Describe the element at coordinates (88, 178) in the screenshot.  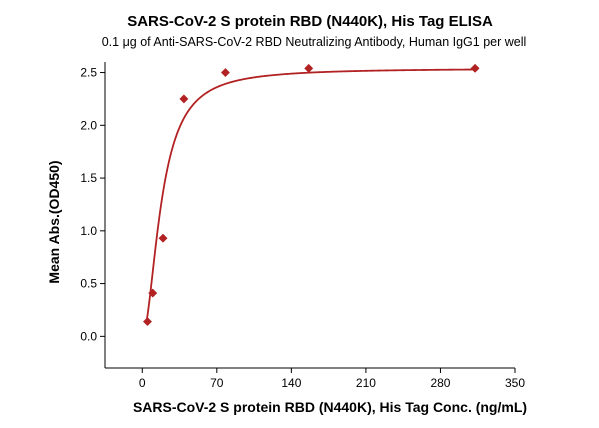
I see `y-tick-label: 1.5` at that location.